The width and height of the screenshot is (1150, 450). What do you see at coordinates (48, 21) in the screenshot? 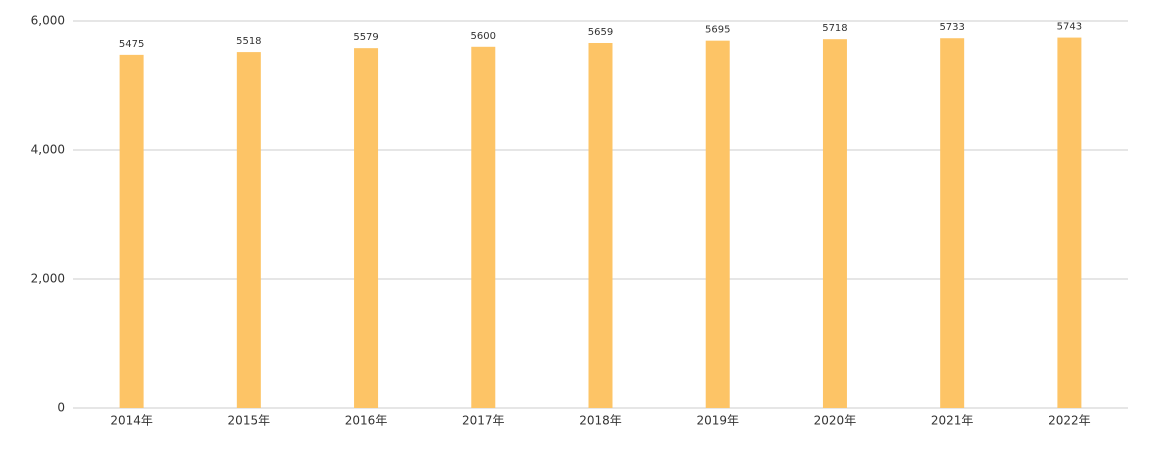
I see `y-tick-label: 6,000` at bounding box center [48, 21].